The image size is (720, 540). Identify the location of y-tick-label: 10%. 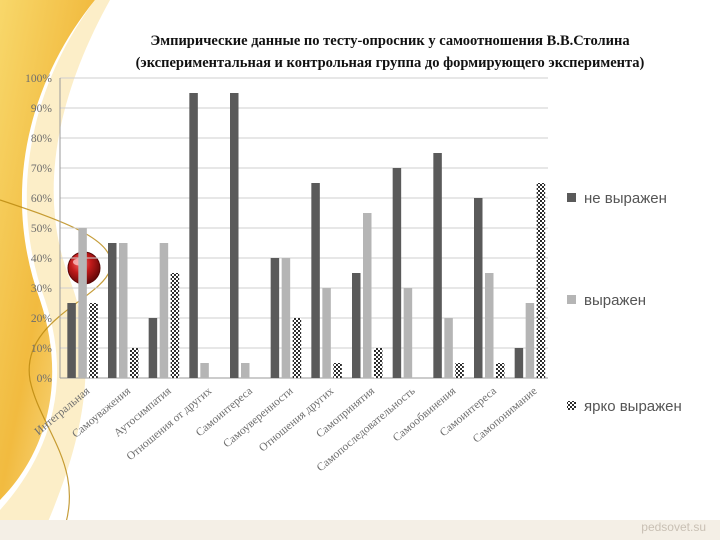
(42, 349).